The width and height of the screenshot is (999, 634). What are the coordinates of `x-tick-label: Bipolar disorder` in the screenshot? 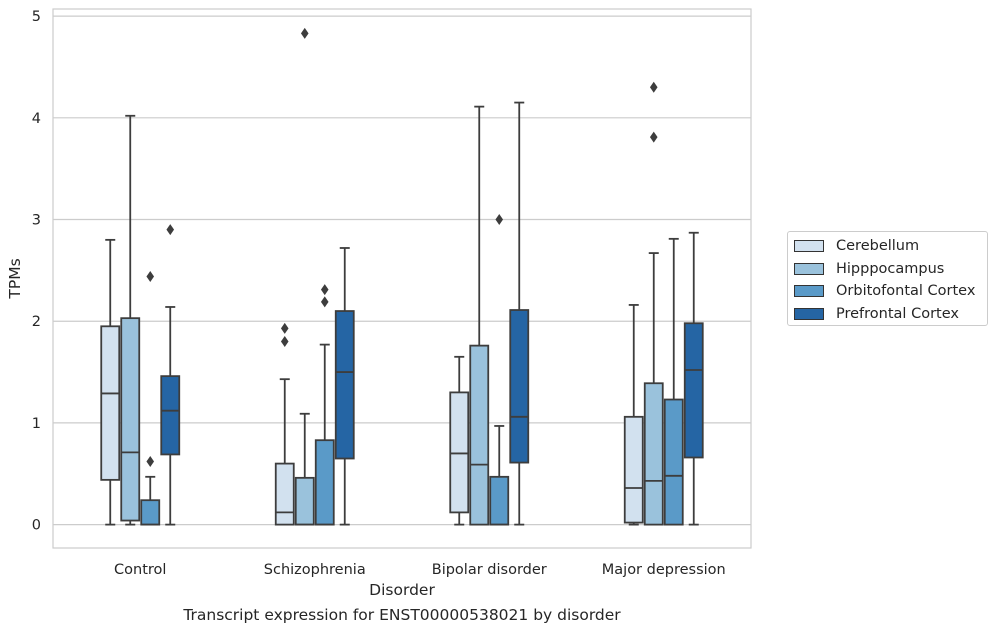 It's located at (489, 570).